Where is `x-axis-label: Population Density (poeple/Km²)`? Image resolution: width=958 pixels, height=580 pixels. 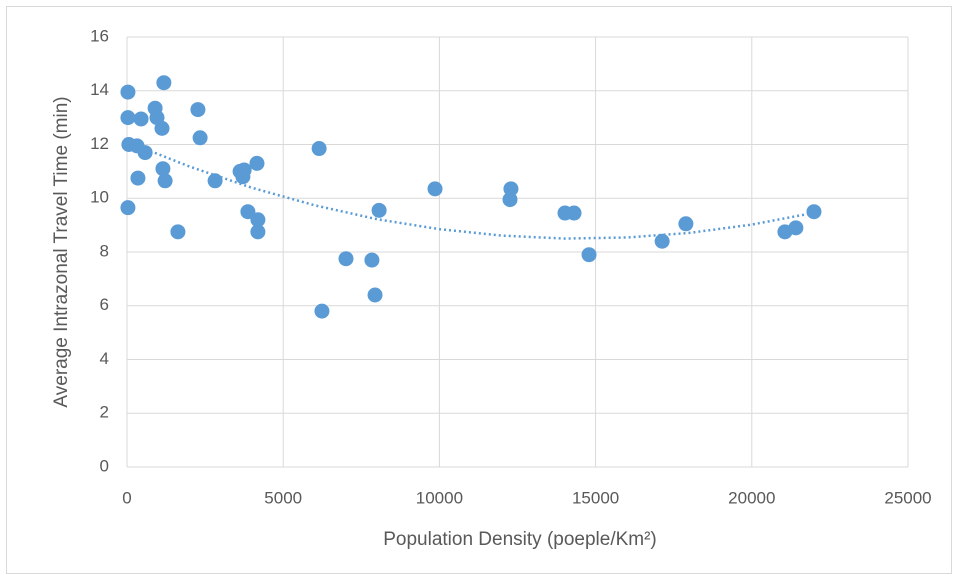 x-axis-label: Population Density (poeple/Km²) is located at coordinates (520, 539).